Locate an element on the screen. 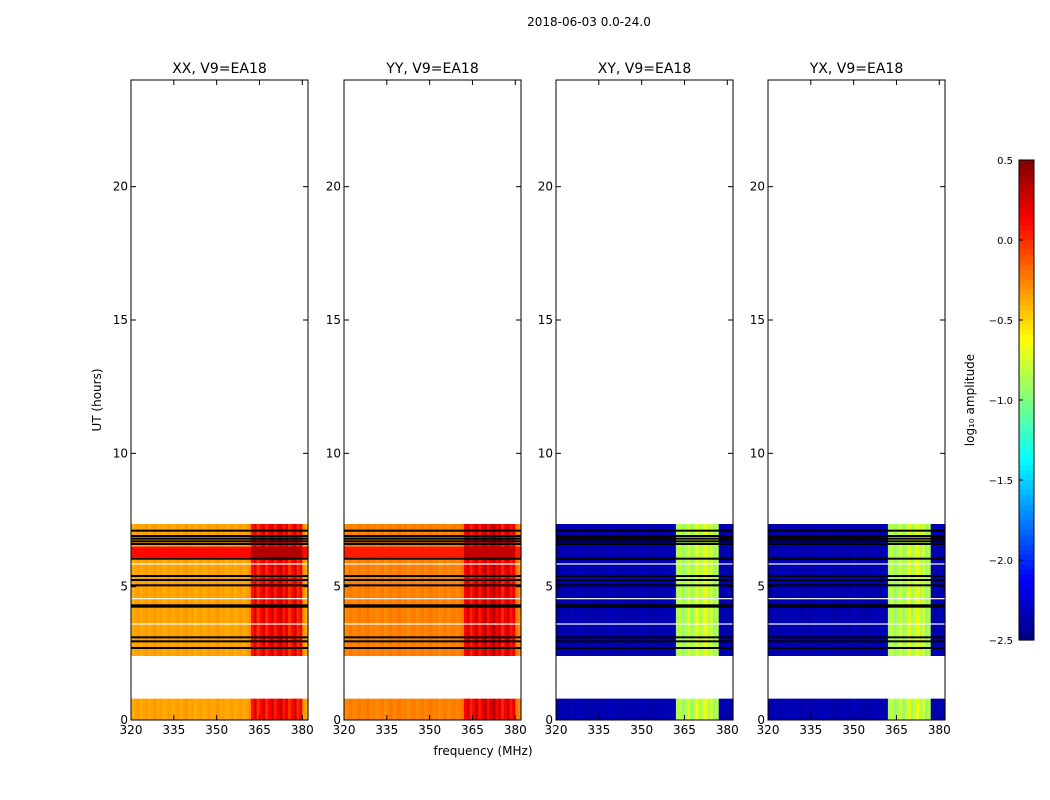  x-tick-label: 320 is located at coordinates (768, 730).